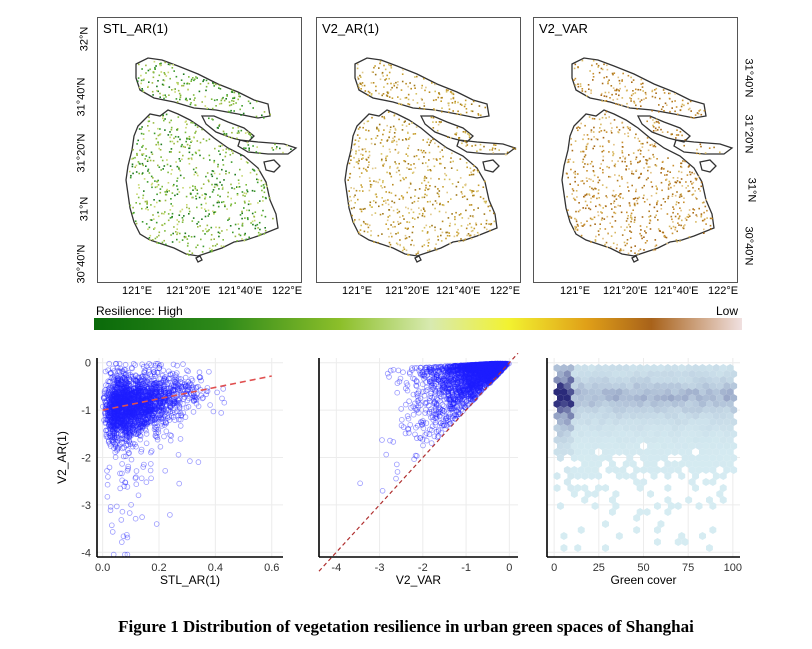 The width and height of the screenshot is (812, 649). Describe the element at coordinates (505, 291) in the screenshot. I see `lon-tick: 122°E` at that location.